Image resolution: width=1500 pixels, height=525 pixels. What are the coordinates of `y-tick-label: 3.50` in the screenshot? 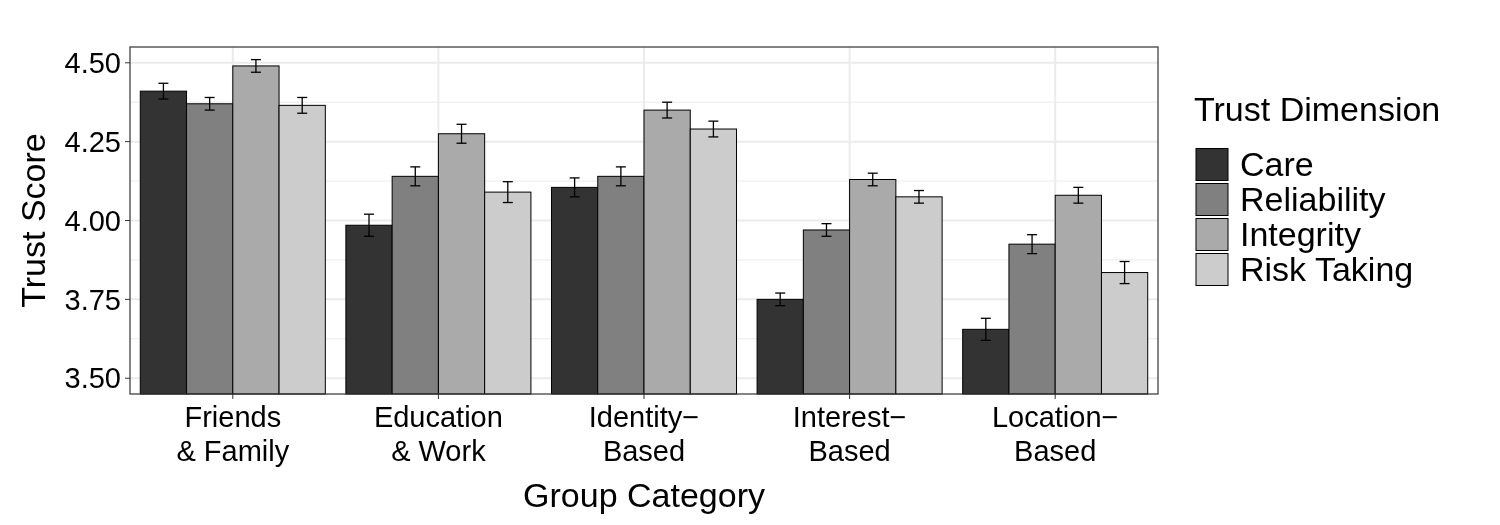 It's located at (92, 378).